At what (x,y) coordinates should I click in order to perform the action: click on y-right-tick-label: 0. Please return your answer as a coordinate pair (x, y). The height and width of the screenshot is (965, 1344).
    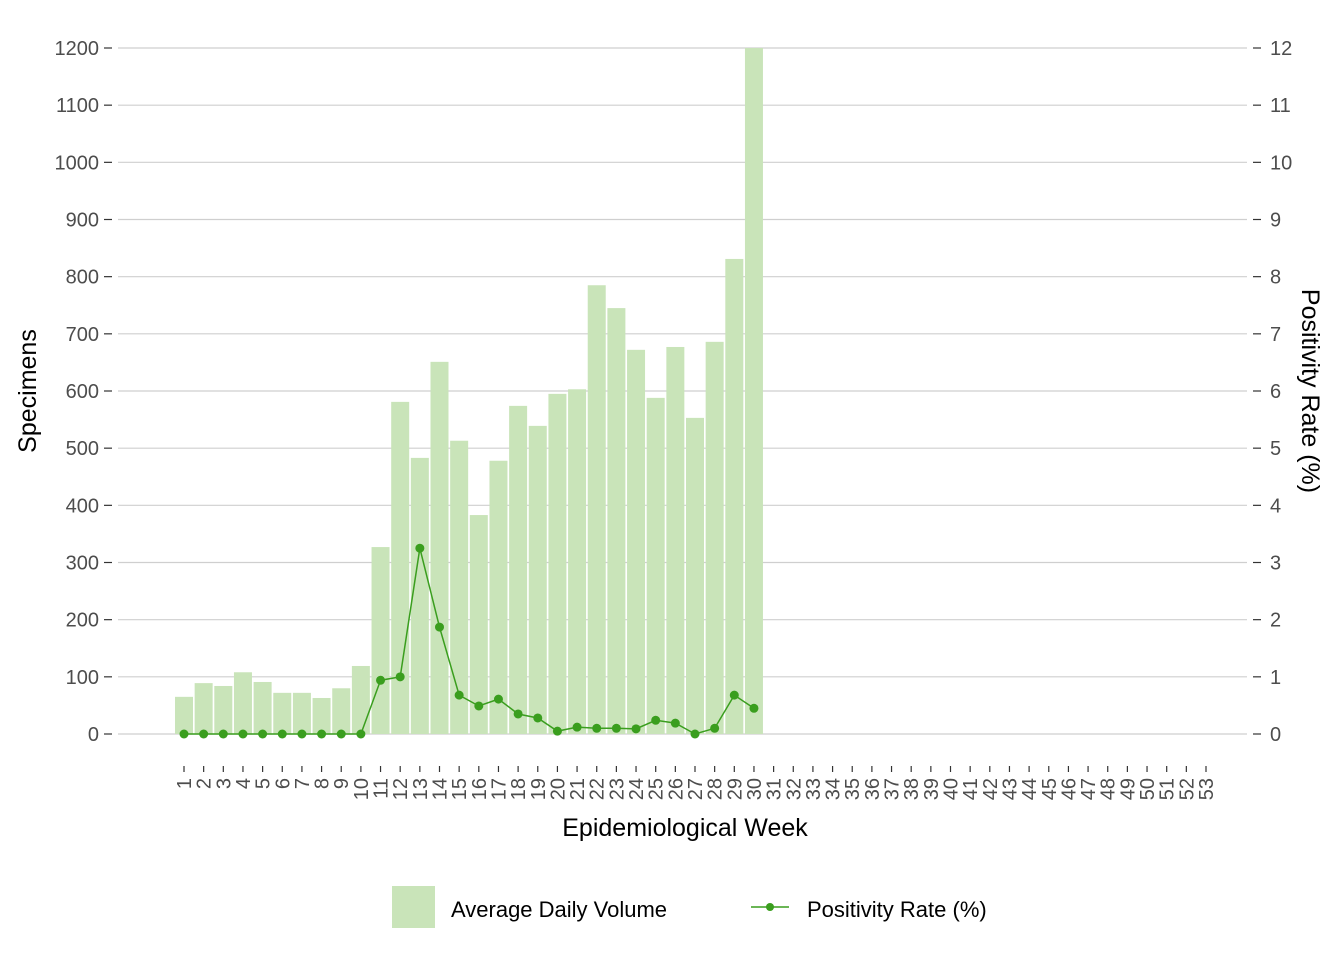
    Looking at the image, I should click on (1275, 735).